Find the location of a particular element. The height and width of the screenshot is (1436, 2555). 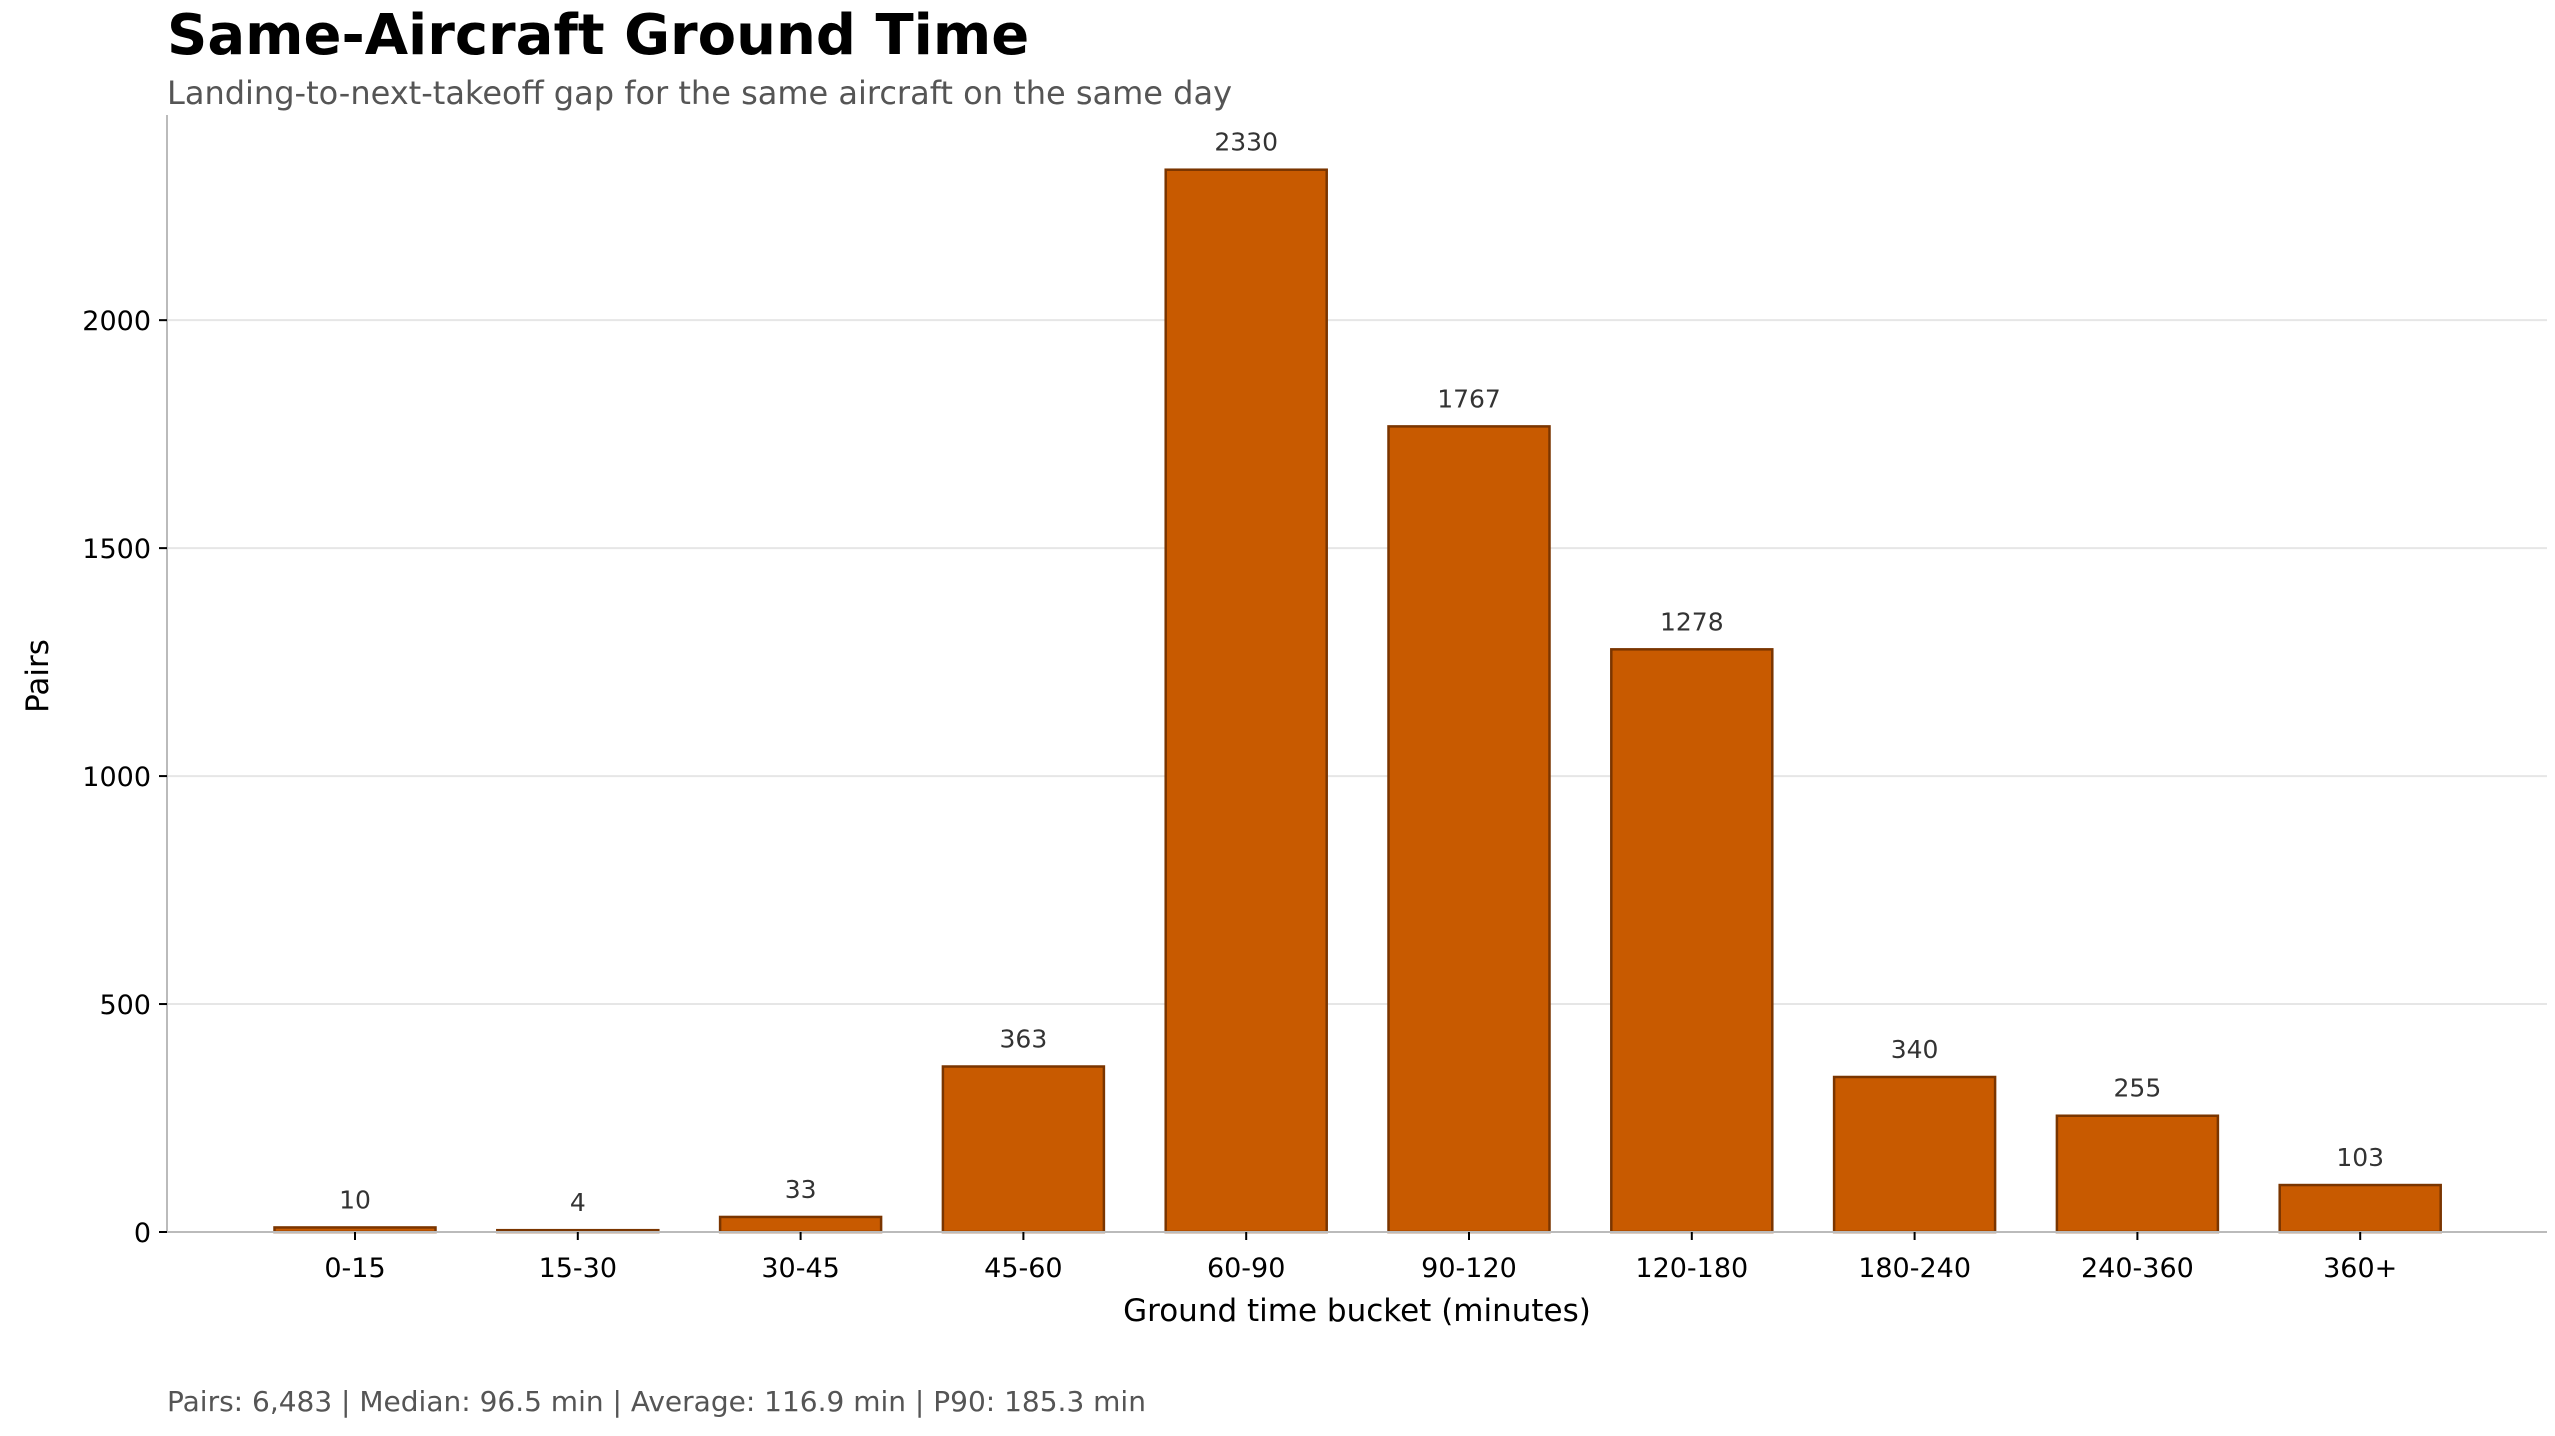

data-label: 33 is located at coordinates (801, 1189).